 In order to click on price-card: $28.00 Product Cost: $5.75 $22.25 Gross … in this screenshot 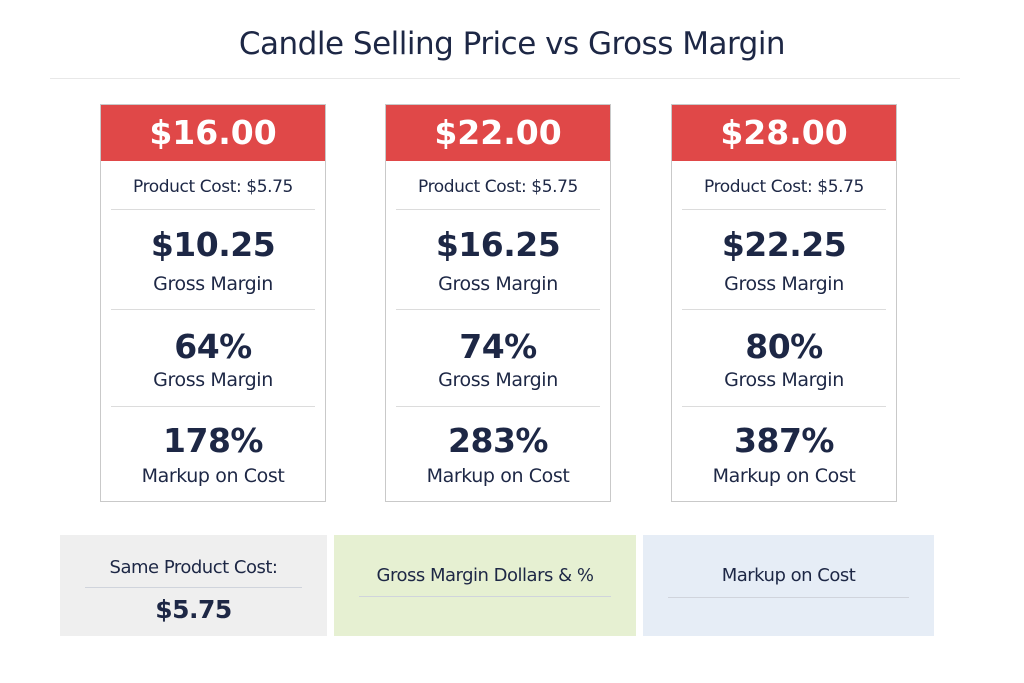, I will do `click(784, 303)`.